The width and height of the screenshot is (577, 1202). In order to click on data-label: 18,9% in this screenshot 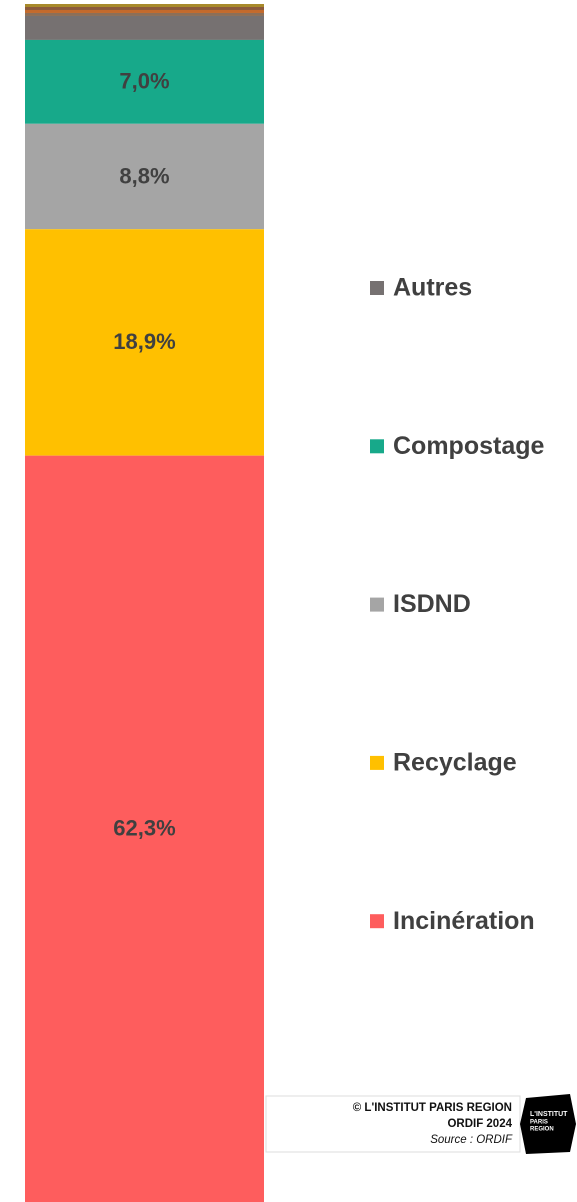, I will do `click(144, 341)`.